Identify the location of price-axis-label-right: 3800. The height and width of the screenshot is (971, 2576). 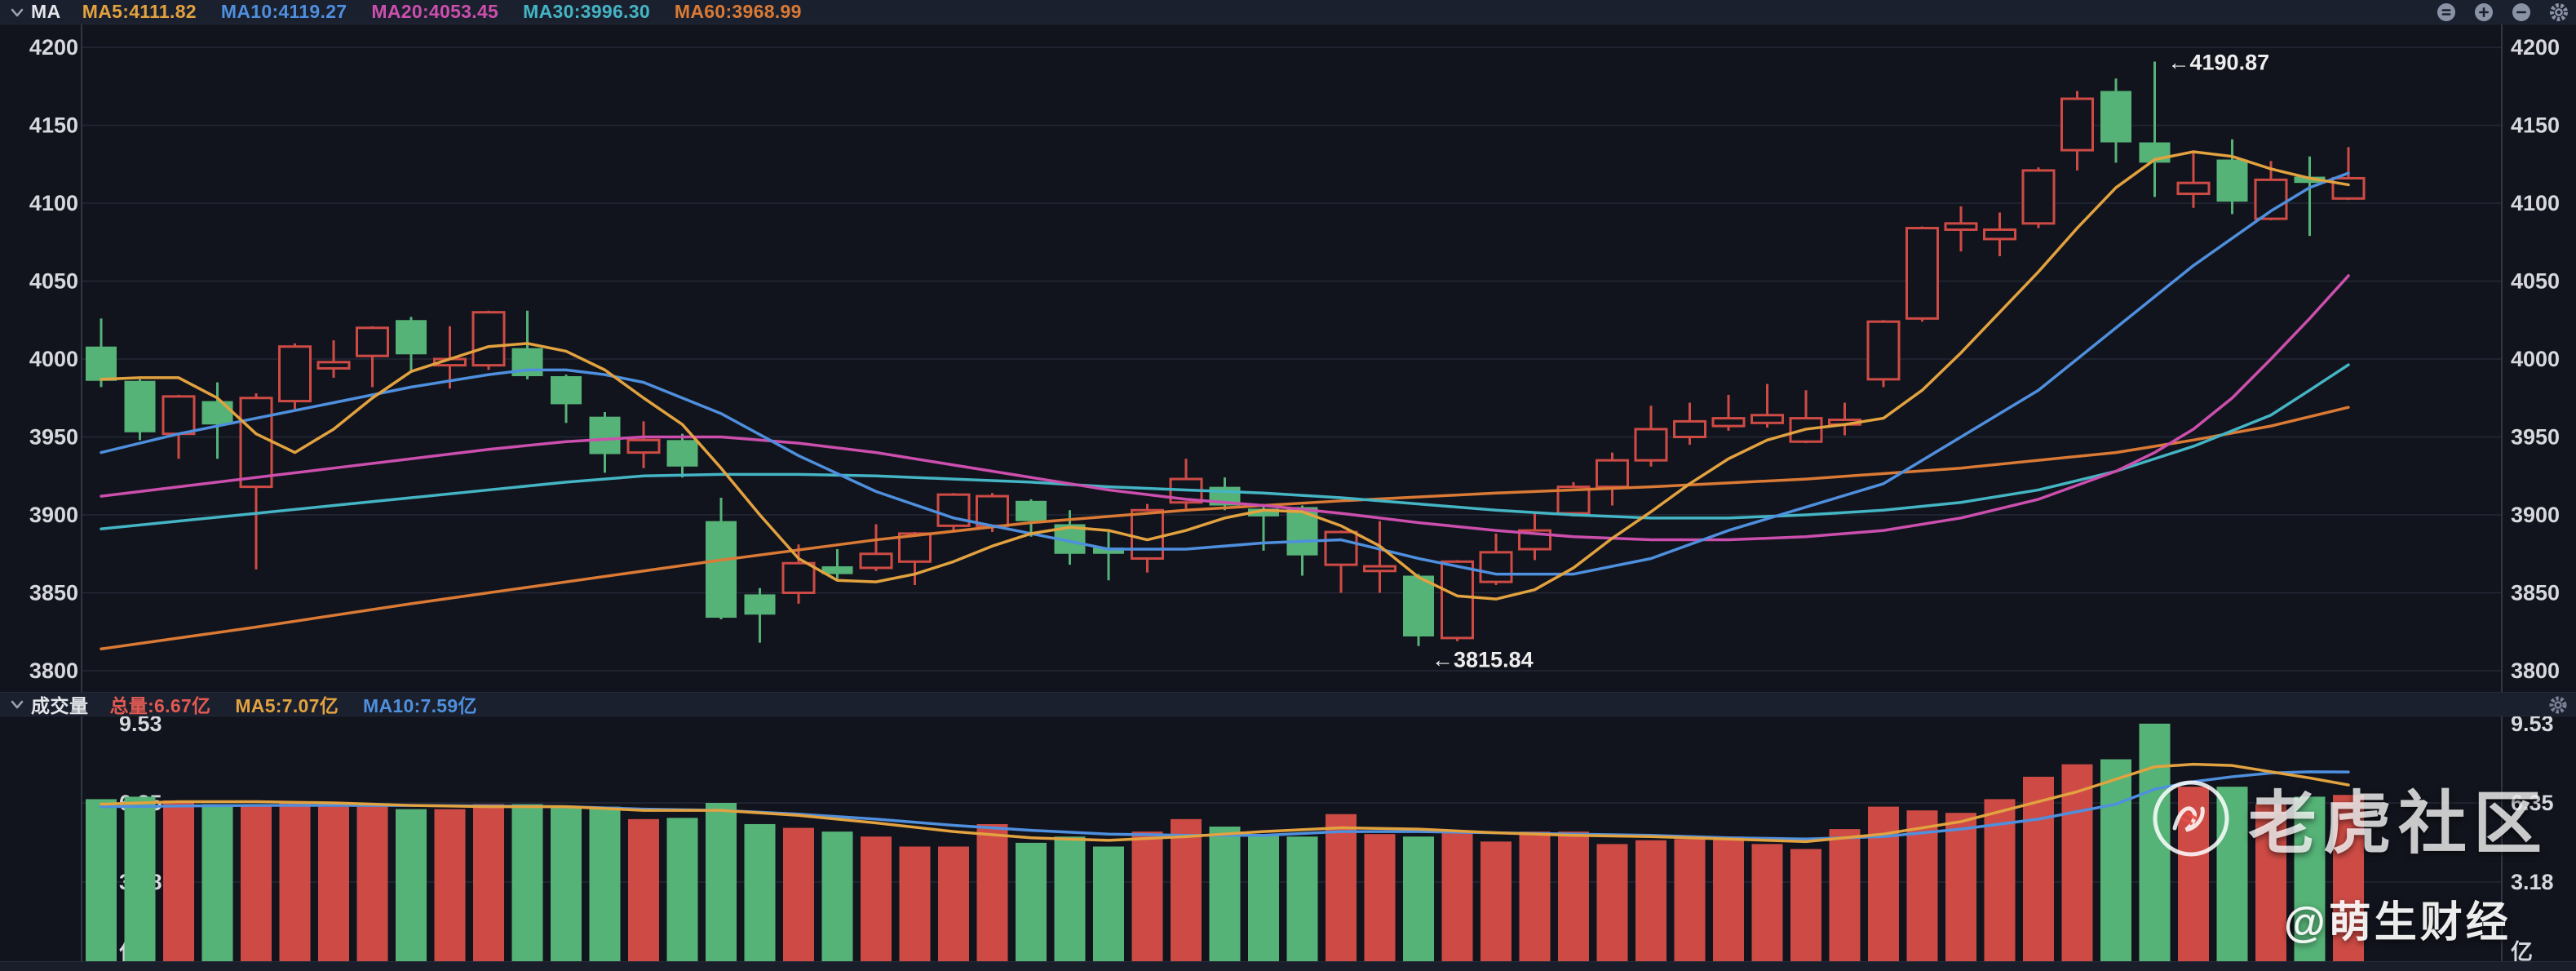
(2535, 670).